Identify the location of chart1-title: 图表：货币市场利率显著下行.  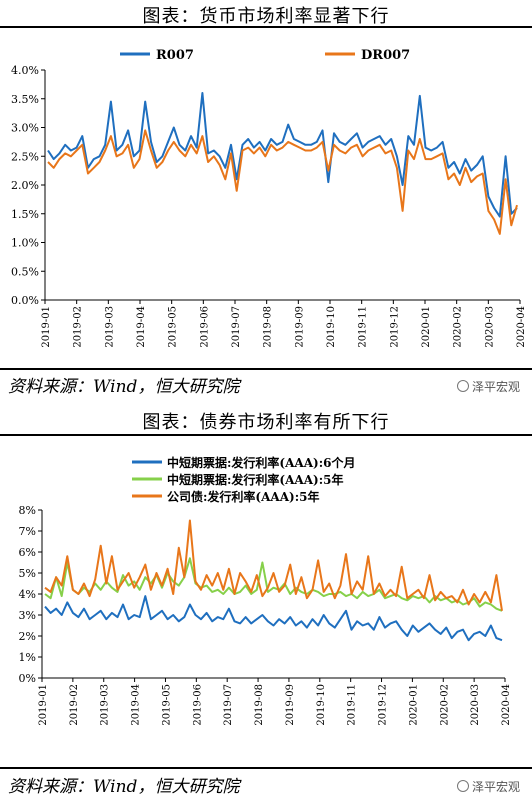
(266, 16).